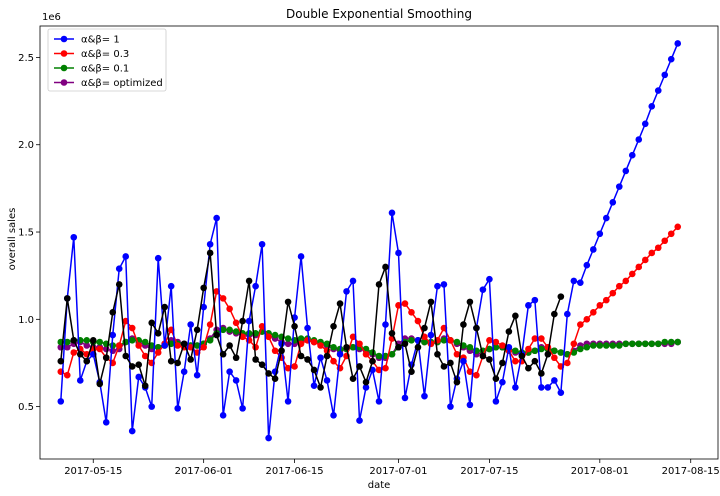  I want to click on legend-box, so click(107, 60).